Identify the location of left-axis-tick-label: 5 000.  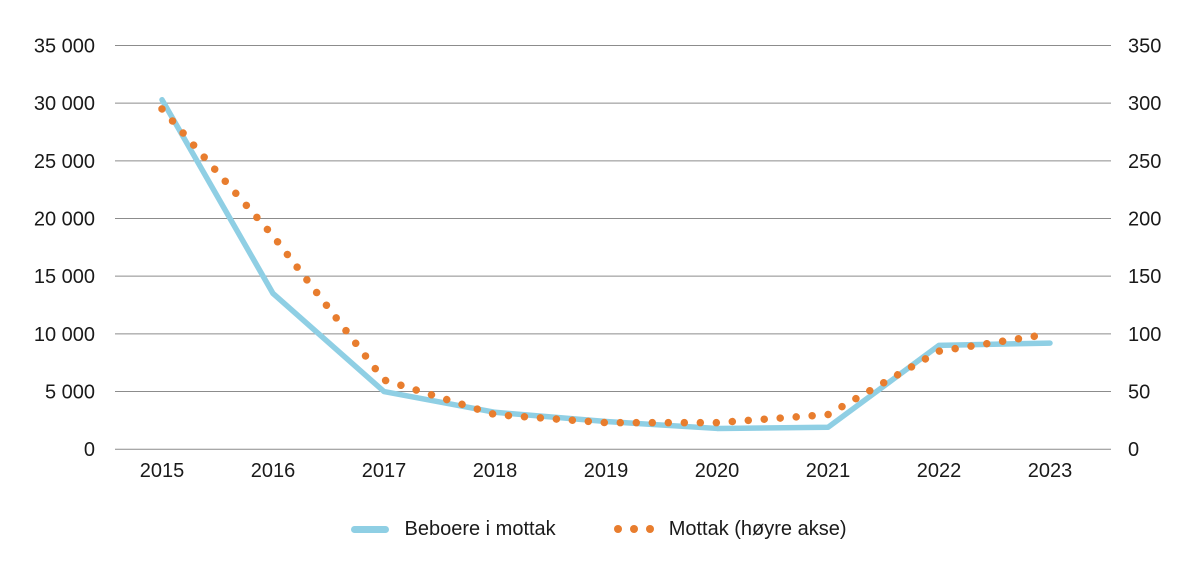
(70, 393).